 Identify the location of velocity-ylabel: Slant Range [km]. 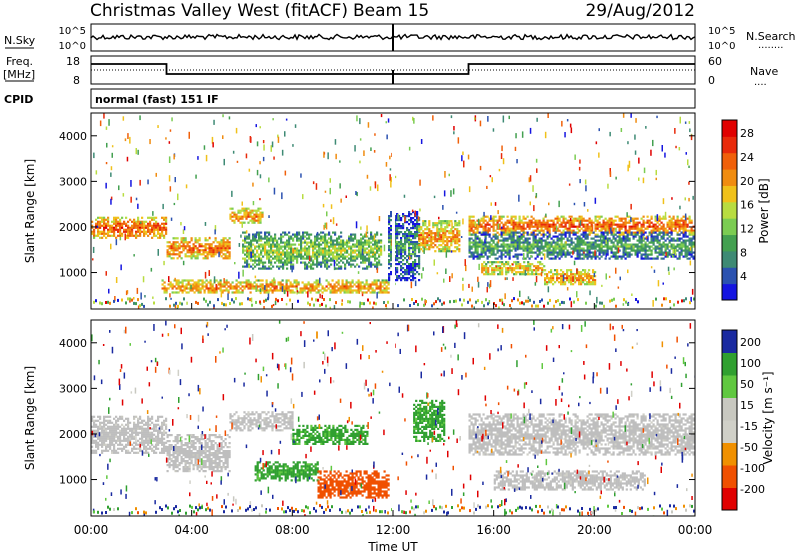
(30, 418).